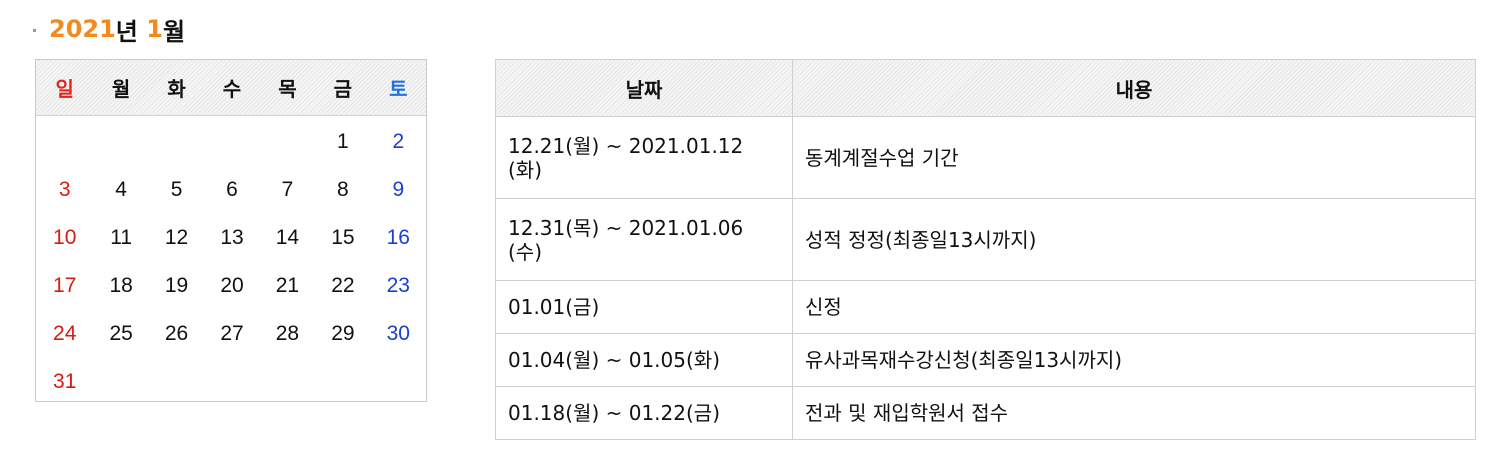  I want to click on schedule-content: 성적 정정(최종일13시까지), so click(1134, 239).